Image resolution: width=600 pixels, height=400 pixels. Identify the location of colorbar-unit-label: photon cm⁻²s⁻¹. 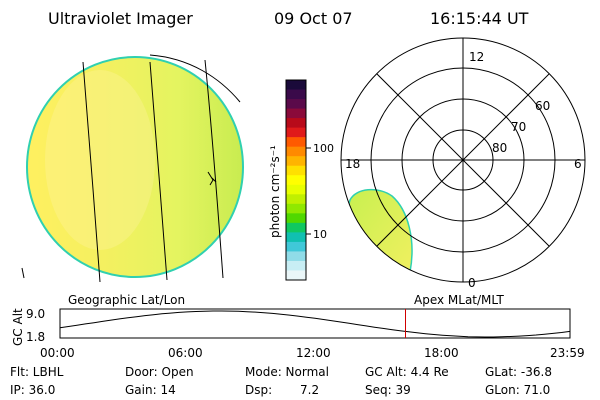
(275, 191).